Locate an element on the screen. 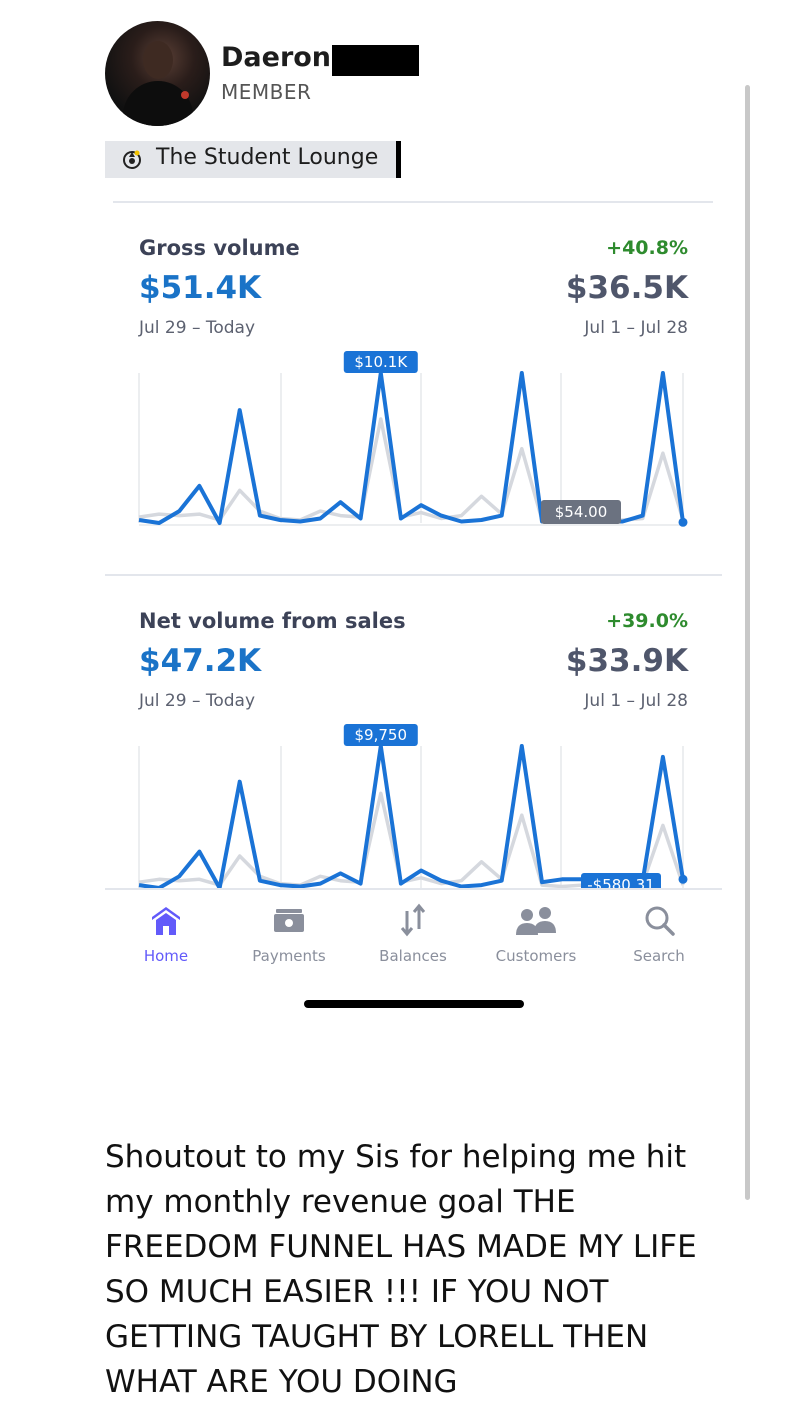 The width and height of the screenshot is (800, 1422). card-title: Net volume from sales is located at coordinates (272, 621).